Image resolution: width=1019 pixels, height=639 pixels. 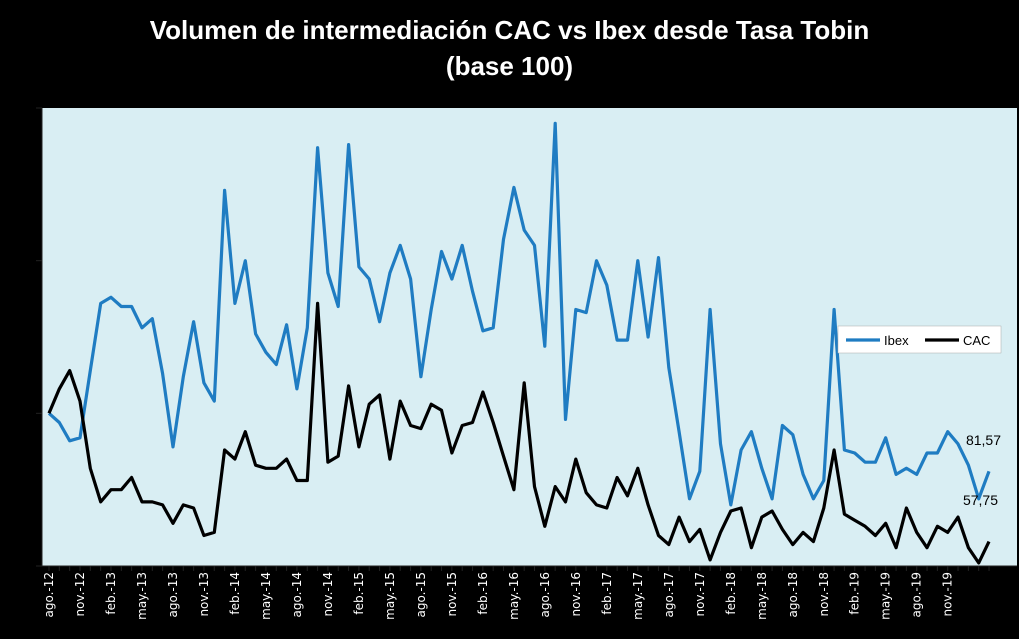 I want to click on x-tick-label: feb.-19, so click(x=855, y=593).